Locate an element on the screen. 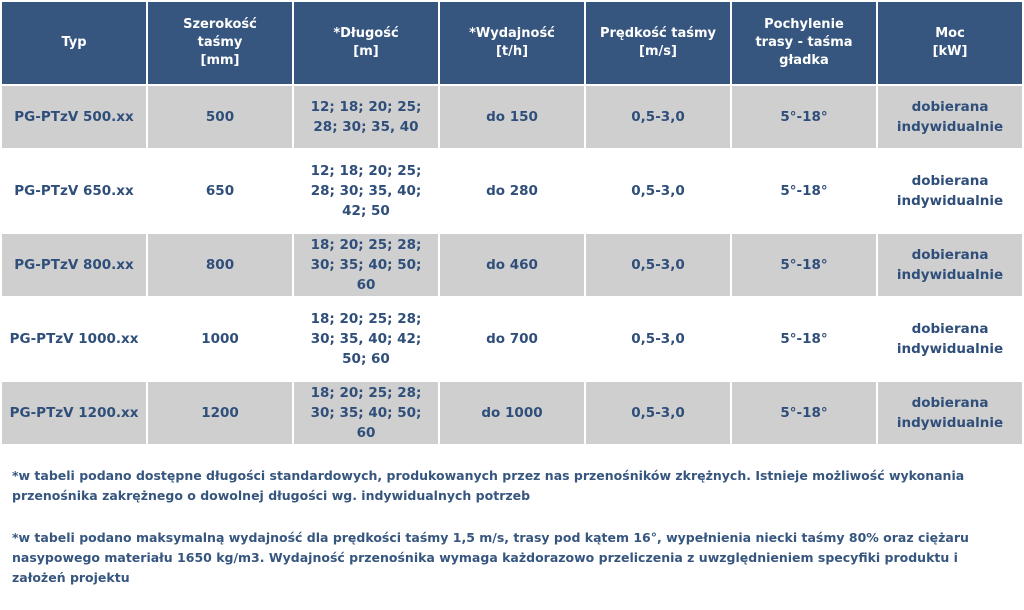 The width and height of the screenshot is (1024, 610). cell-length: 12; 18; 20; 25; 28; 30; 35, 40; 42; 50 is located at coordinates (366, 191).